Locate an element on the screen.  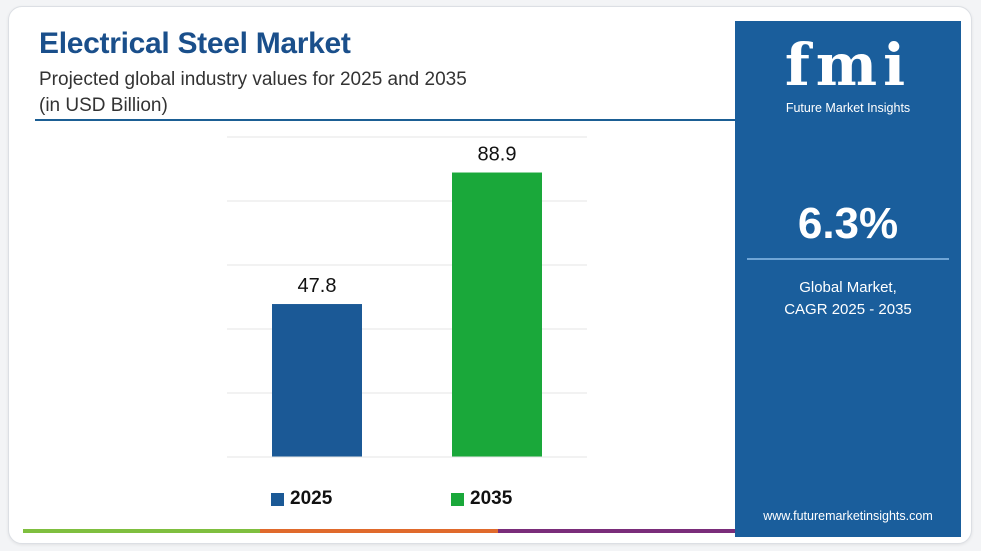
logo-subtitle: Future Market Insights is located at coordinates (848, 108).